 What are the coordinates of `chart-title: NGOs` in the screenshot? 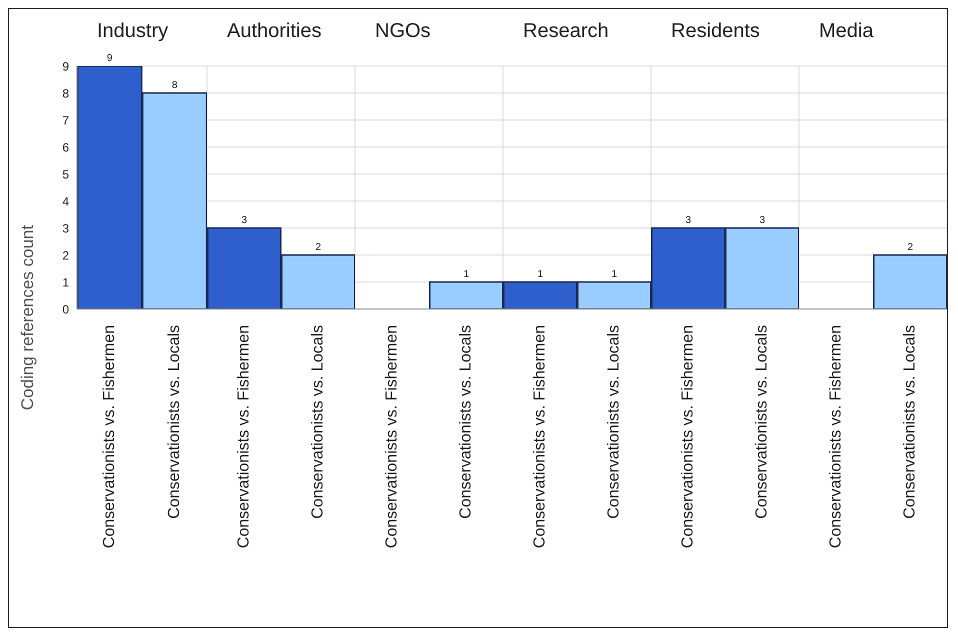 It's located at (403, 31).